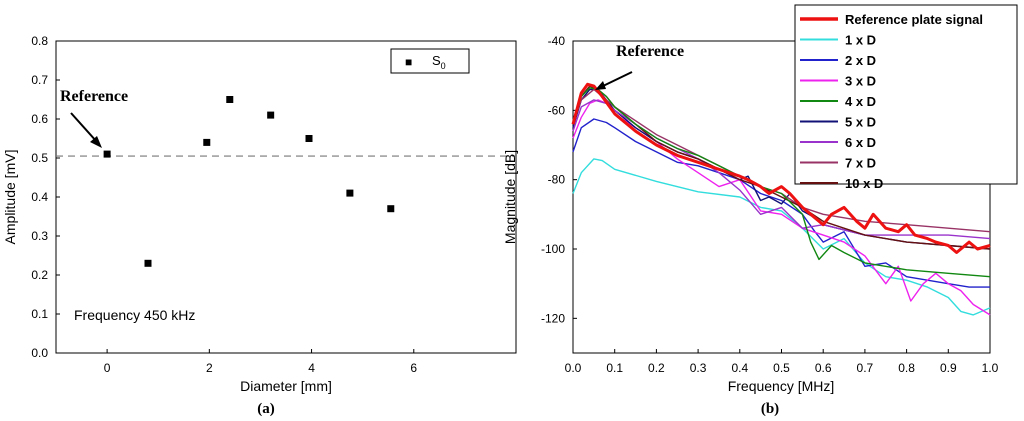  I want to click on chart-a-y-tick-label: 0.3, so click(39, 236).